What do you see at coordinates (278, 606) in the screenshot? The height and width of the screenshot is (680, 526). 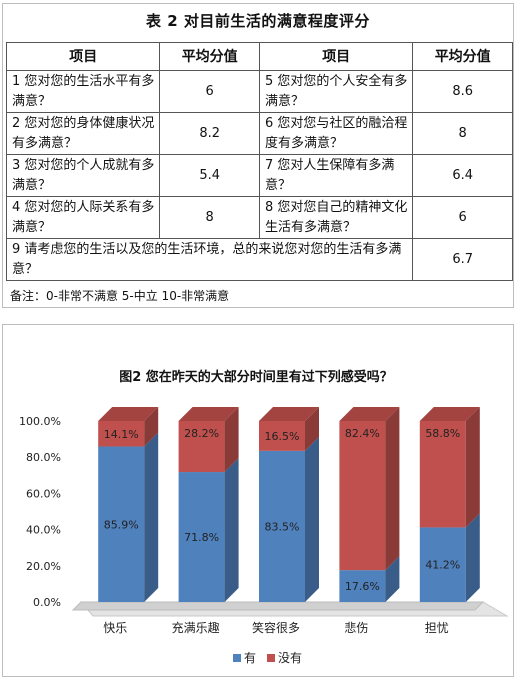 I see `chart-floor-edge` at bounding box center [278, 606].